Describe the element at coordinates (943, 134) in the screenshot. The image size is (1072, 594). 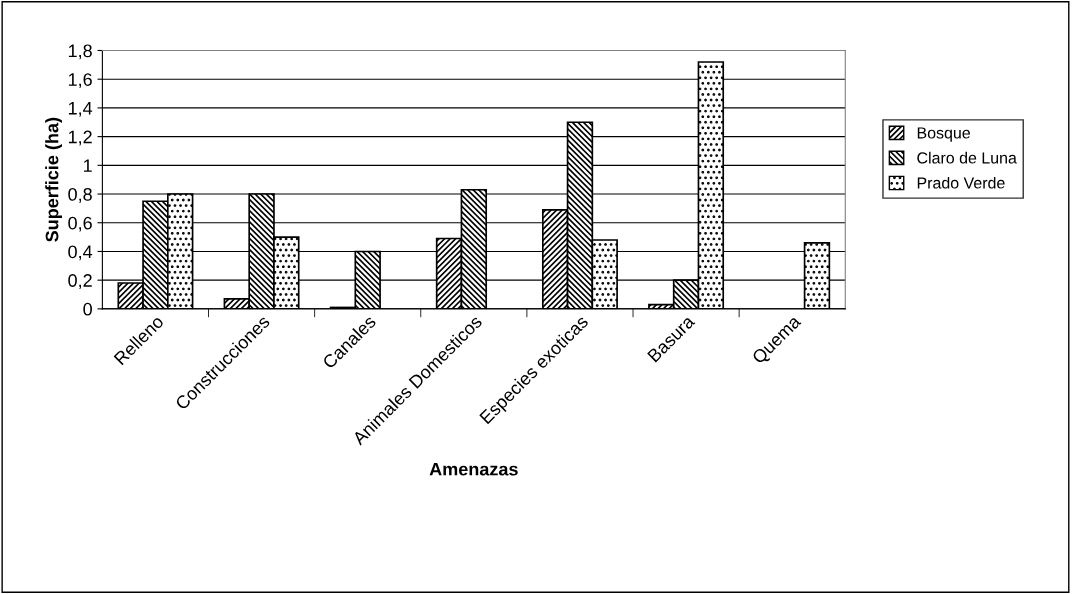
I see `legend-label: Bosque` at that location.